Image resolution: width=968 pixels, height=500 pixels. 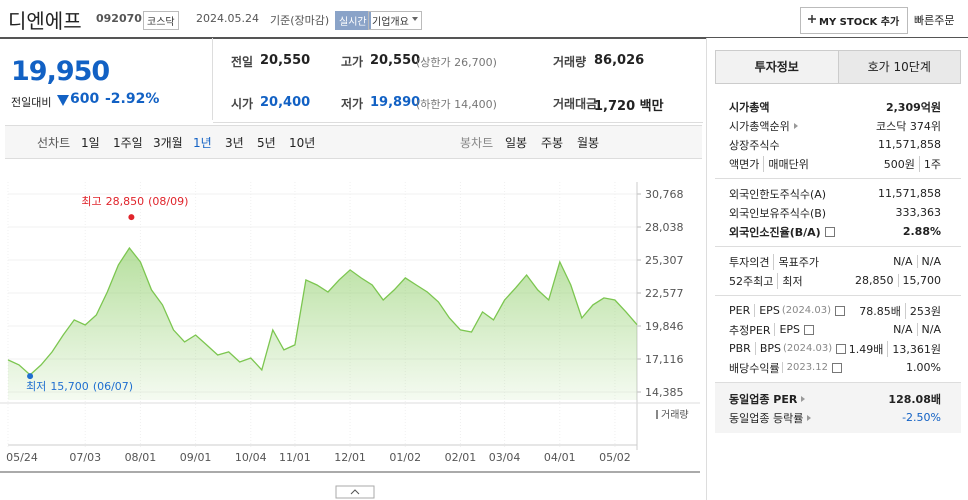 I want to click on info-value: N/A N/A, so click(x=917, y=329).